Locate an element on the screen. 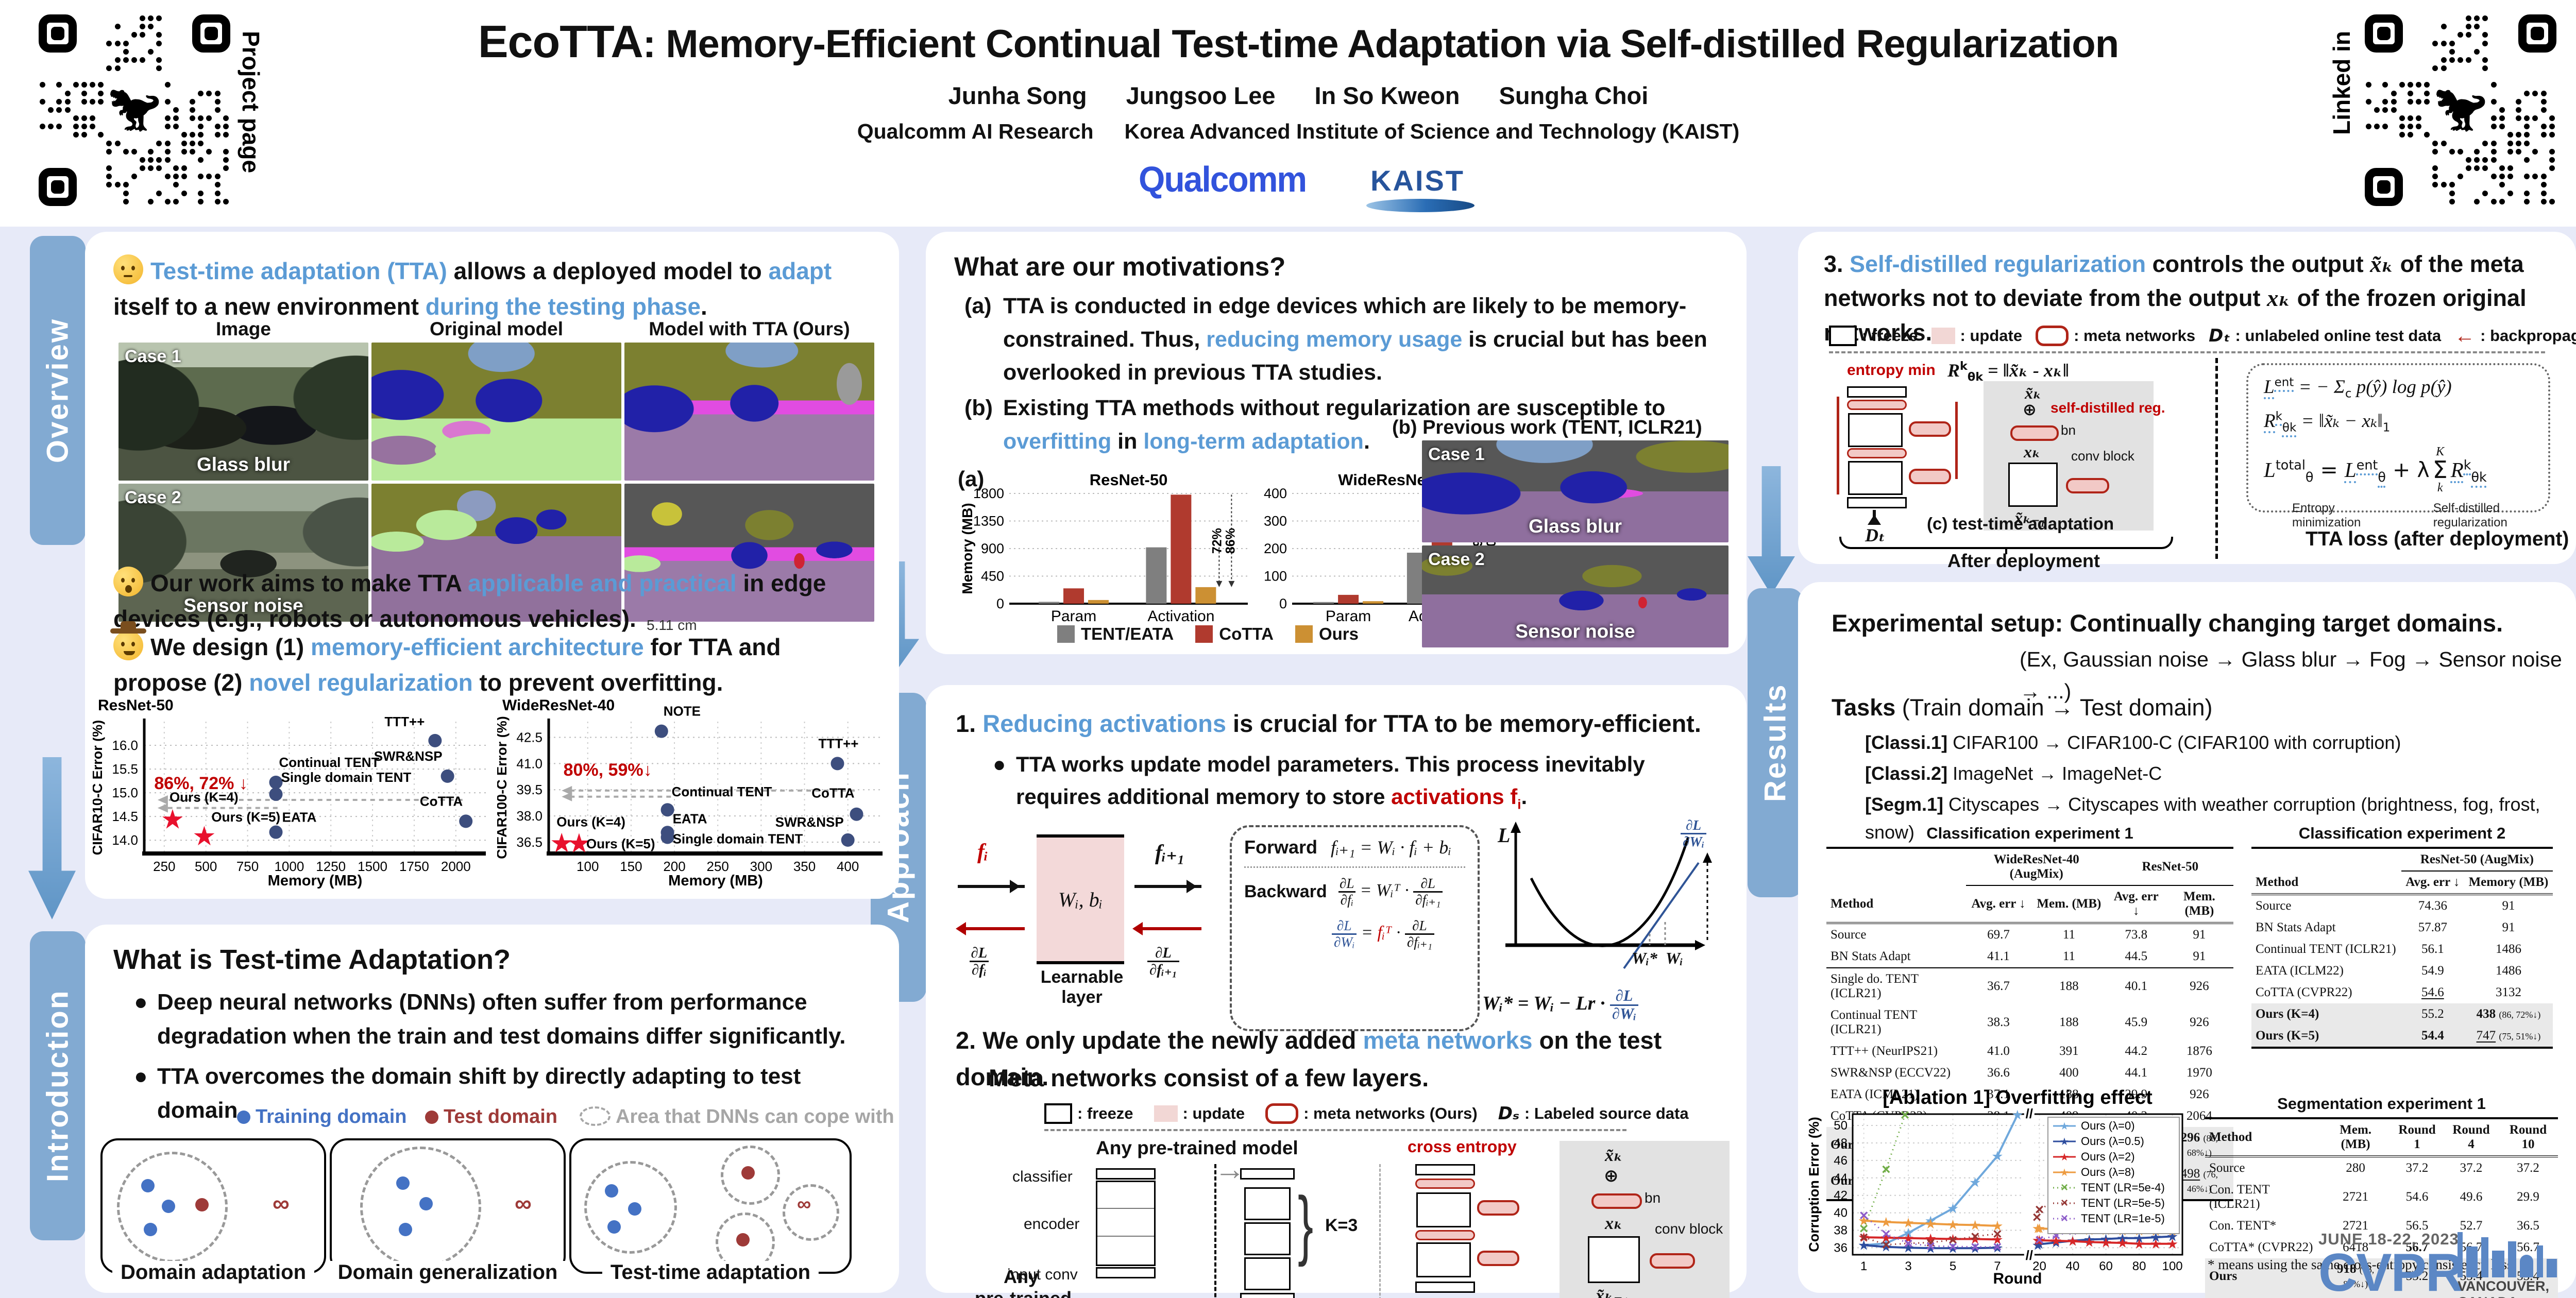  svg-text: Ours (λ=0.5) is located at coordinates (2112, 1141).